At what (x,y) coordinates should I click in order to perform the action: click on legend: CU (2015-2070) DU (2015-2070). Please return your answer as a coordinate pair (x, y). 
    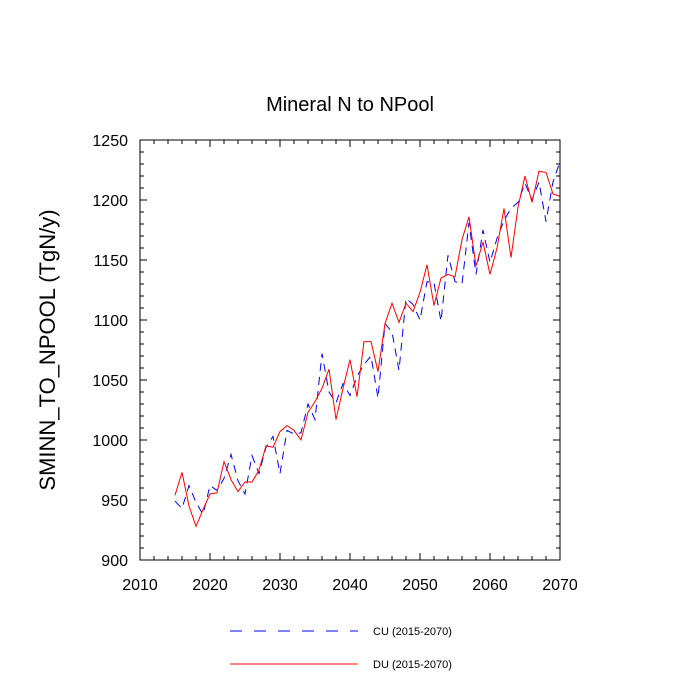
    Looking at the image, I should click on (341, 648).